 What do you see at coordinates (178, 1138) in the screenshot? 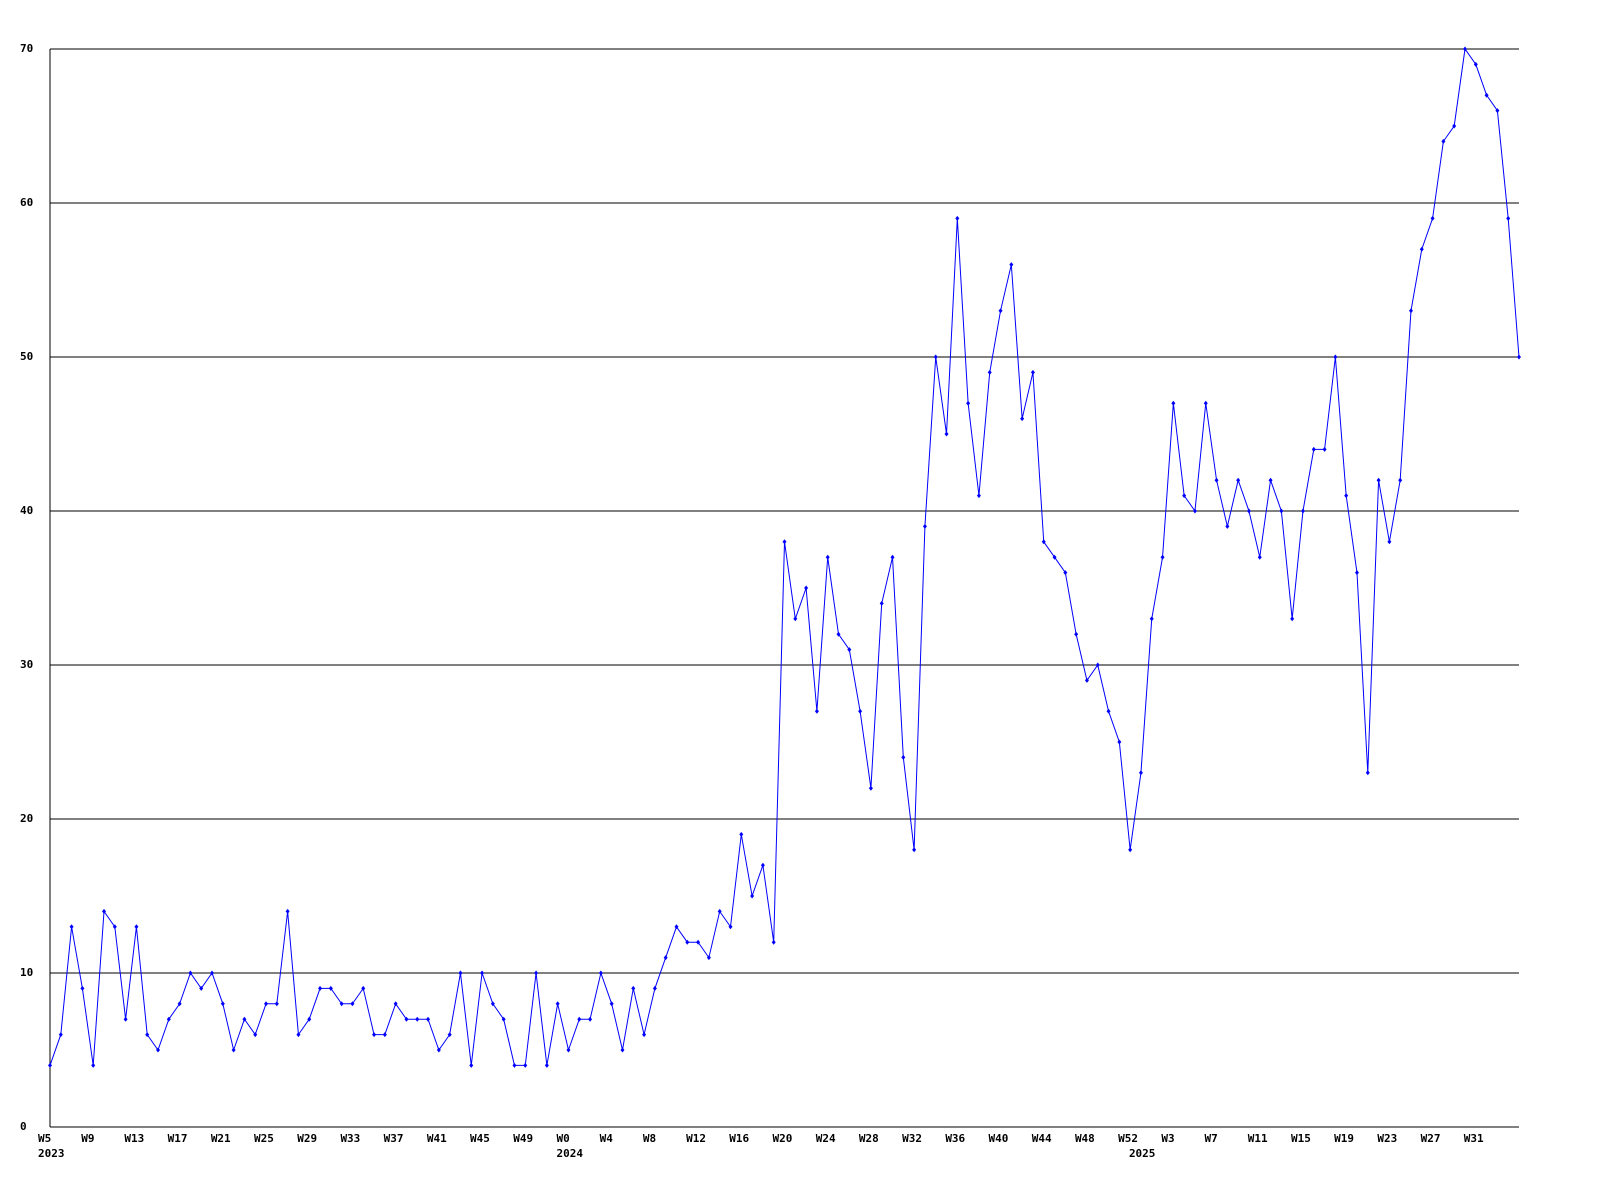
I see `x-tick-label: W17` at bounding box center [178, 1138].